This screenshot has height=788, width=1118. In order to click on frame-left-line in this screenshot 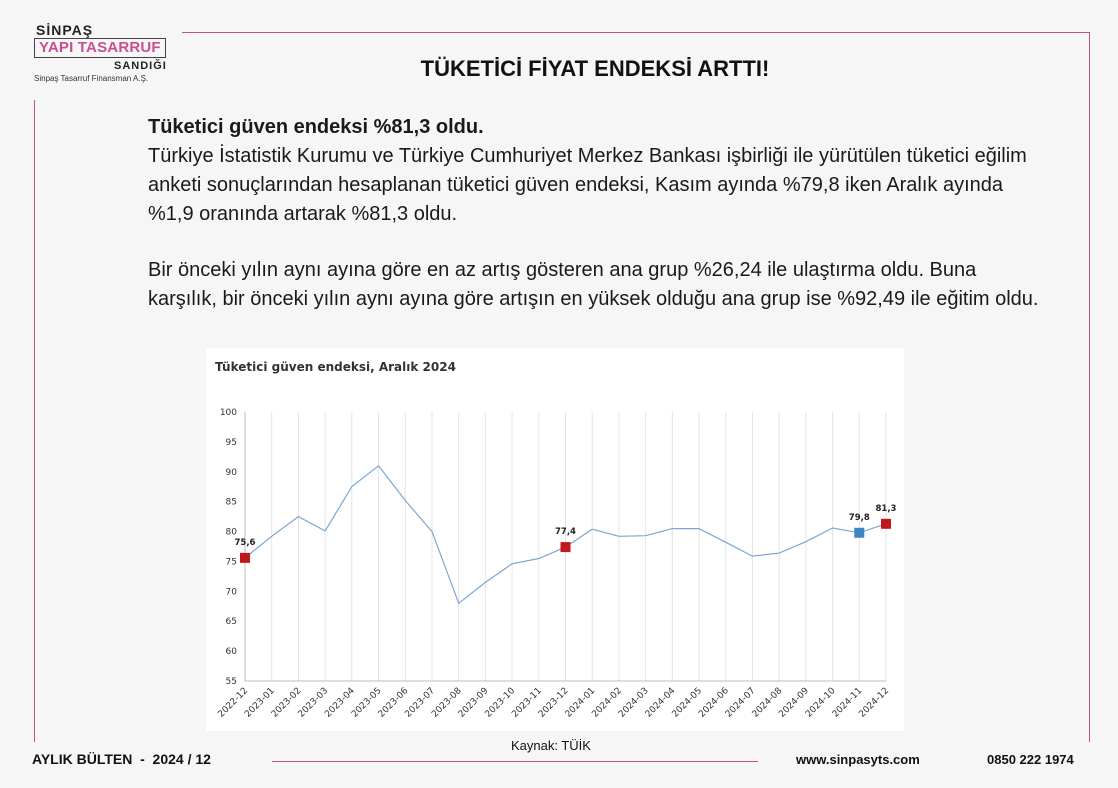, I will do `click(34, 421)`.